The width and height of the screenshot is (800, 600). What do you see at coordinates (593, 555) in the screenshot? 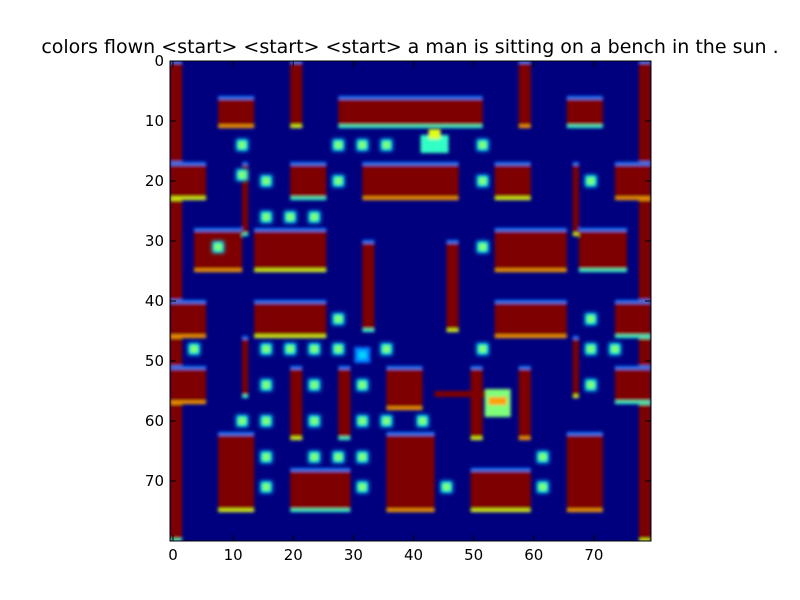
I see `x-tick-label: 70` at bounding box center [593, 555].